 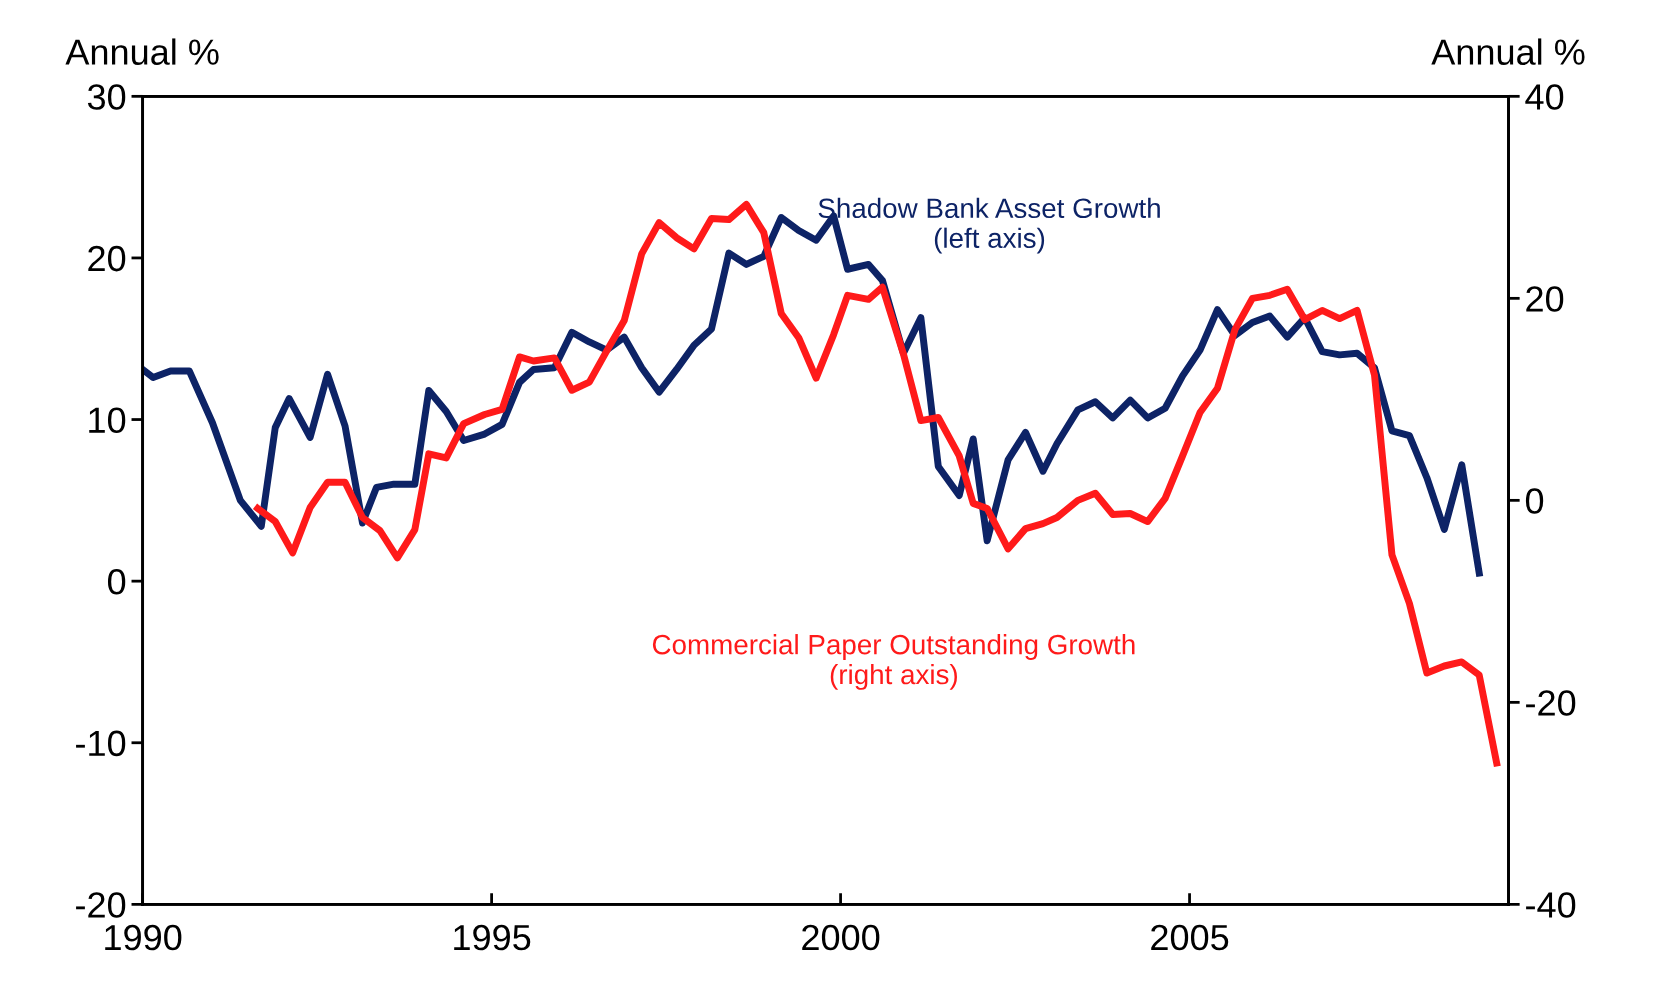 I want to click on y2-tick-label: 20, so click(x=1545, y=299).